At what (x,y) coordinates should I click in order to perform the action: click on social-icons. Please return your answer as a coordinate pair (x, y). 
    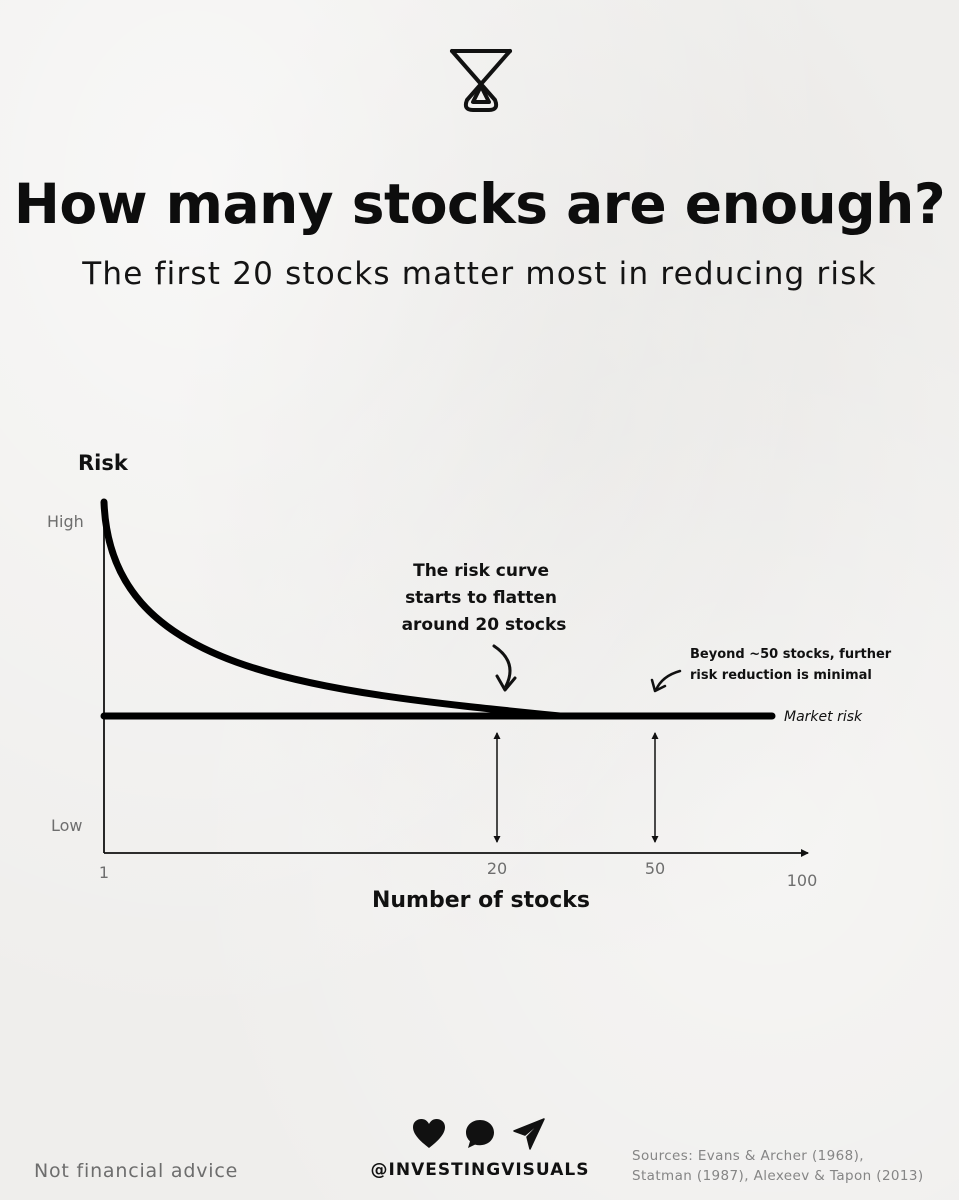
    Looking at the image, I should click on (482, 1135).